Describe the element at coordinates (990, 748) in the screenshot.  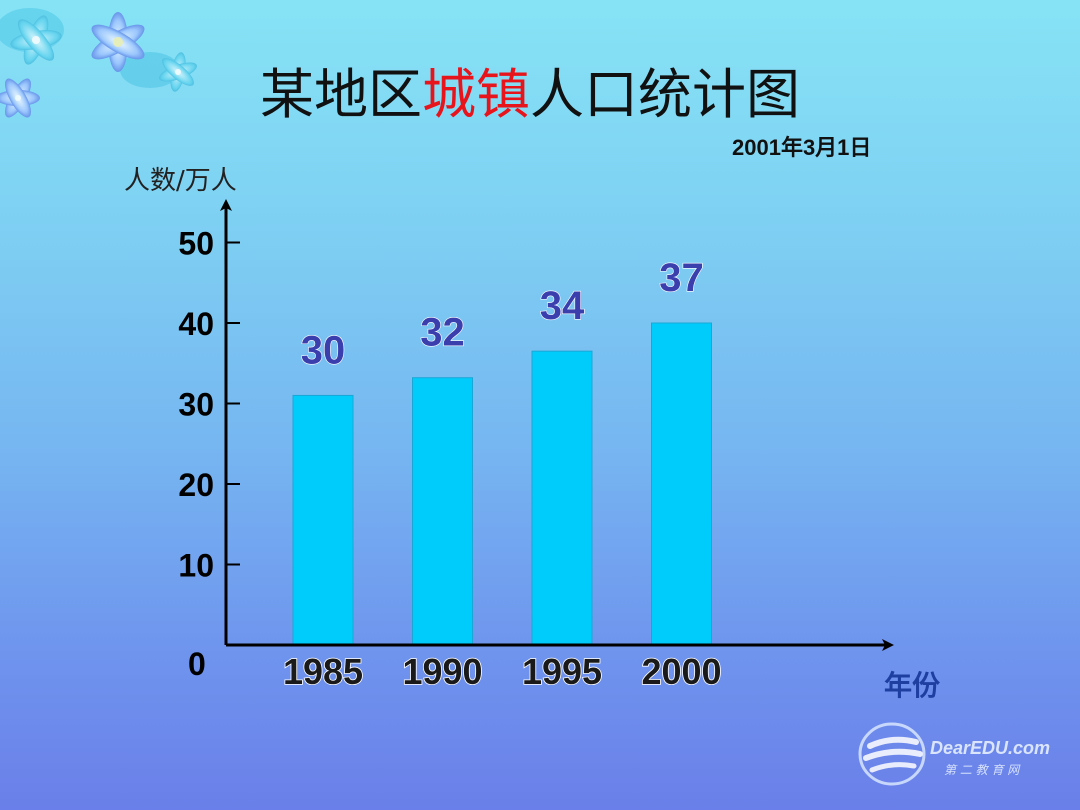
I see `watermark-brand: DearEDU.com` at that location.